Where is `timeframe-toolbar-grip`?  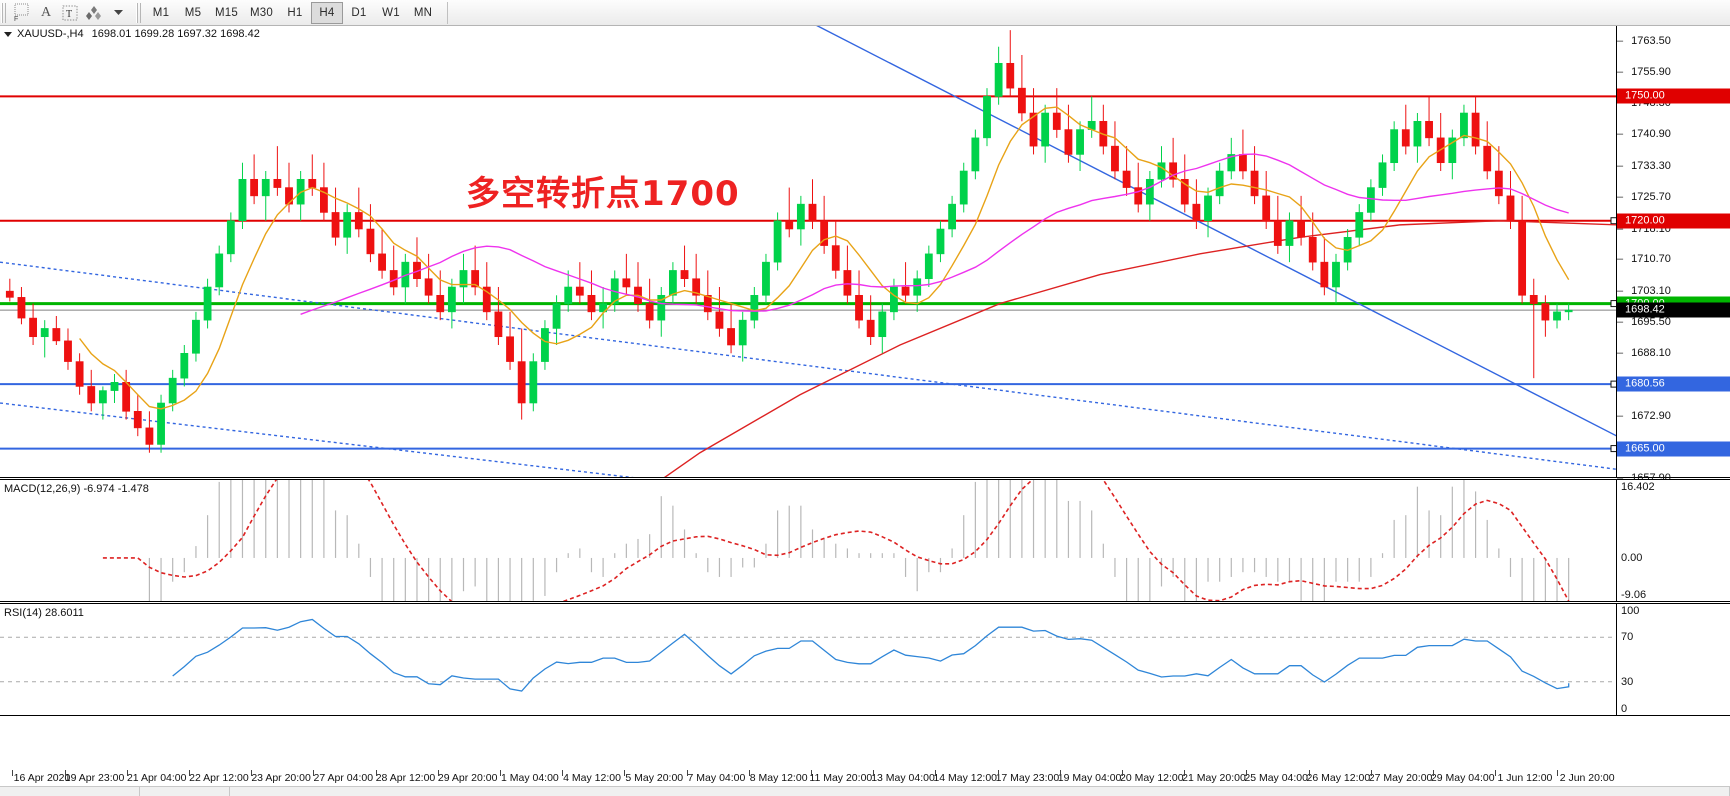 timeframe-toolbar-grip is located at coordinates (139, 12).